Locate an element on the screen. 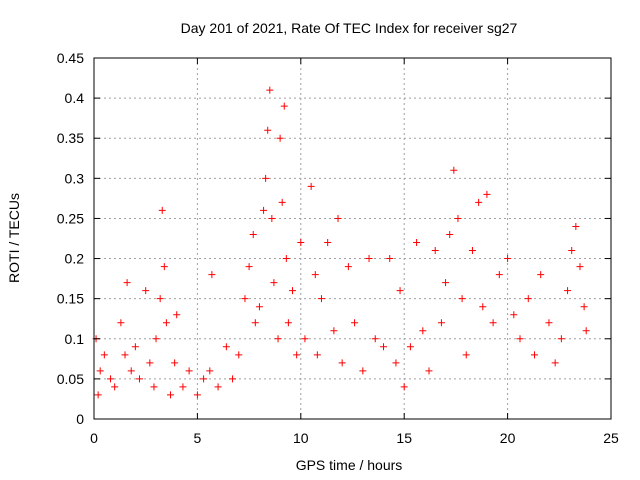 This screenshot has height=480, width=640. y-tick-label: 0.45 is located at coordinates (70, 58).